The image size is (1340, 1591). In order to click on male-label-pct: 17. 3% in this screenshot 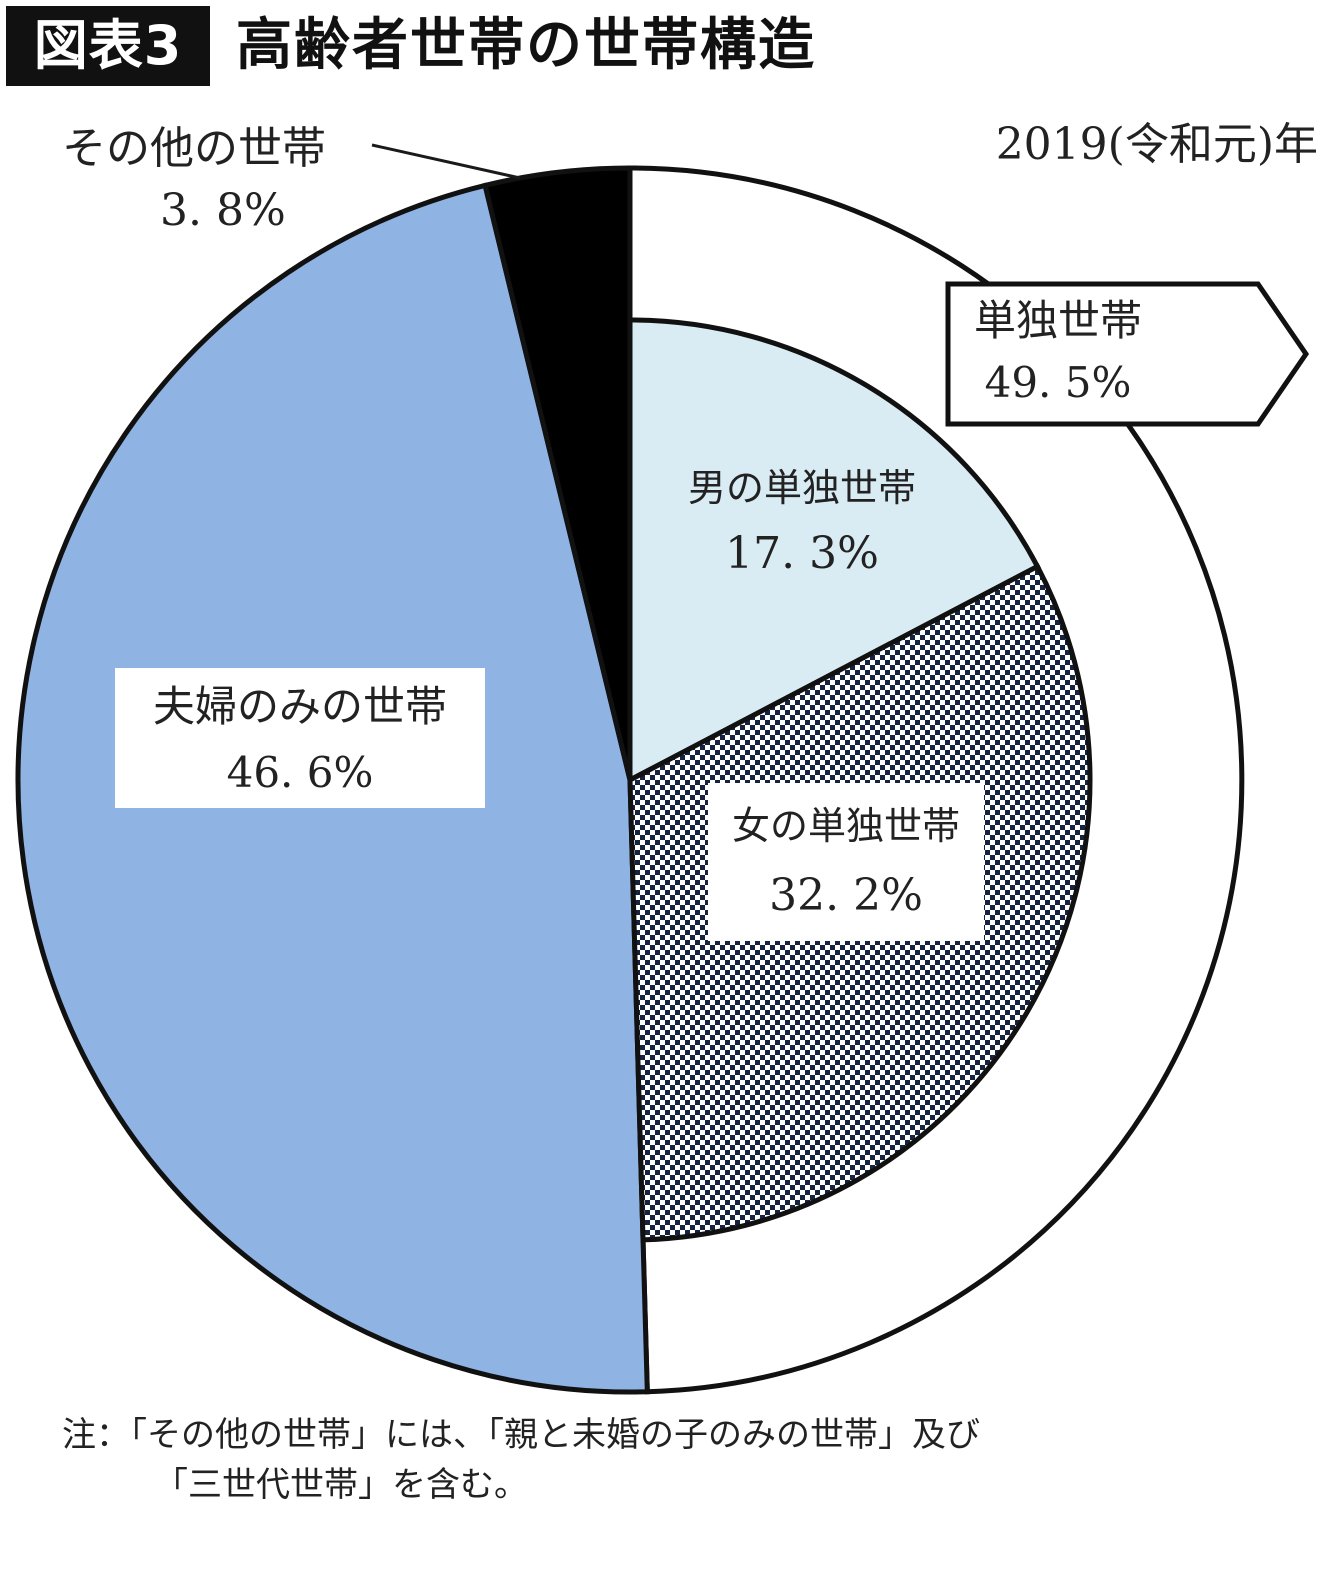, I will do `click(802, 553)`.